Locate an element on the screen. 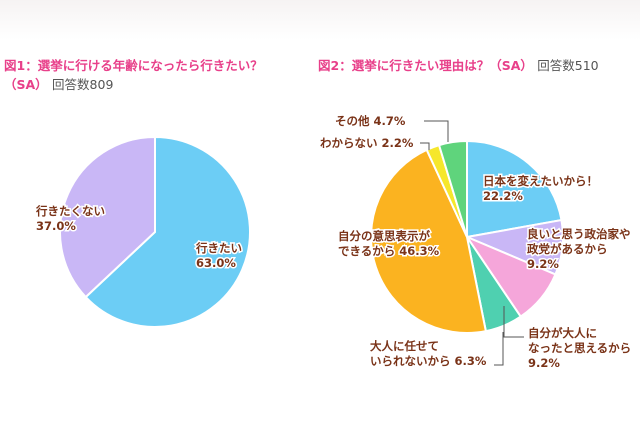  chart1-title: 図1：選挙に行ける年齢になったら行きたい？ （SA） 回答数809 is located at coordinates (133, 75).